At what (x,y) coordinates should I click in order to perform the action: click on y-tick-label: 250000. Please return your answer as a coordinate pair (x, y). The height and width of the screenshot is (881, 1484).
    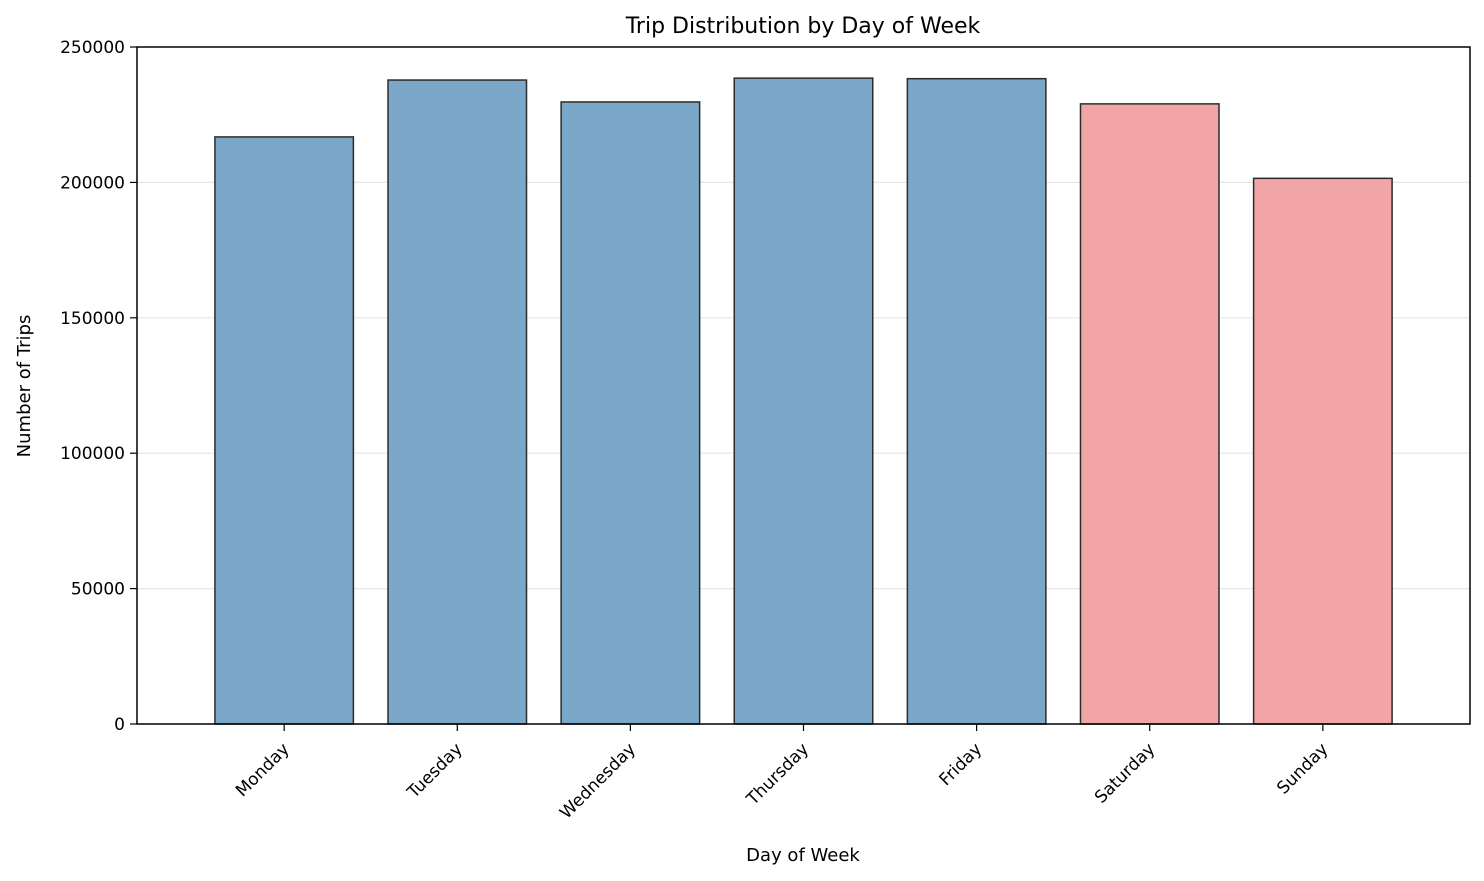
    Looking at the image, I should click on (92, 48).